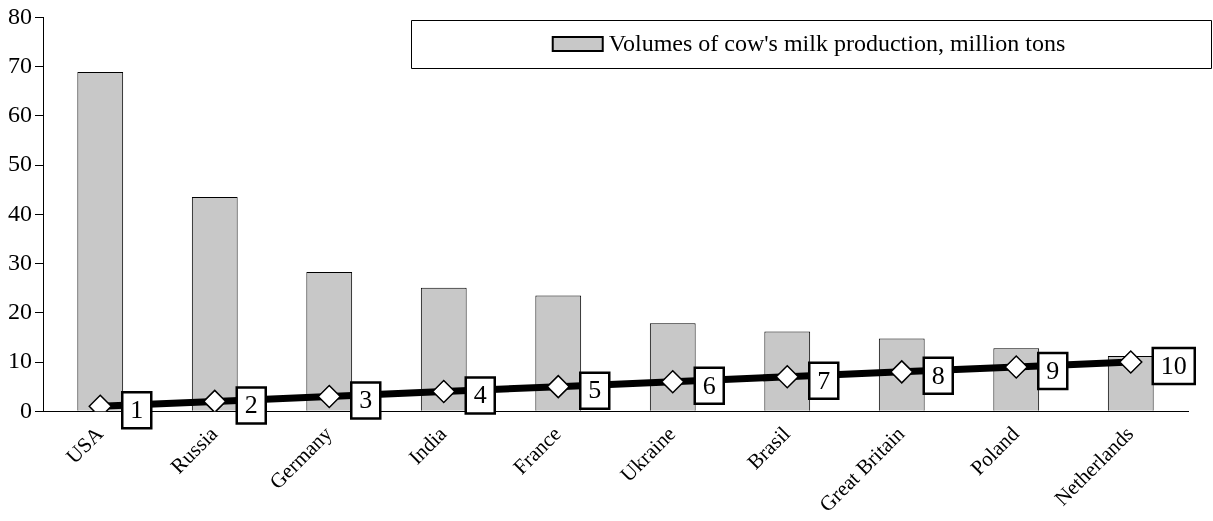 The height and width of the screenshot is (521, 1213). What do you see at coordinates (20, 311) in the screenshot?
I see `y-tick-label: 20` at bounding box center [20, 311].